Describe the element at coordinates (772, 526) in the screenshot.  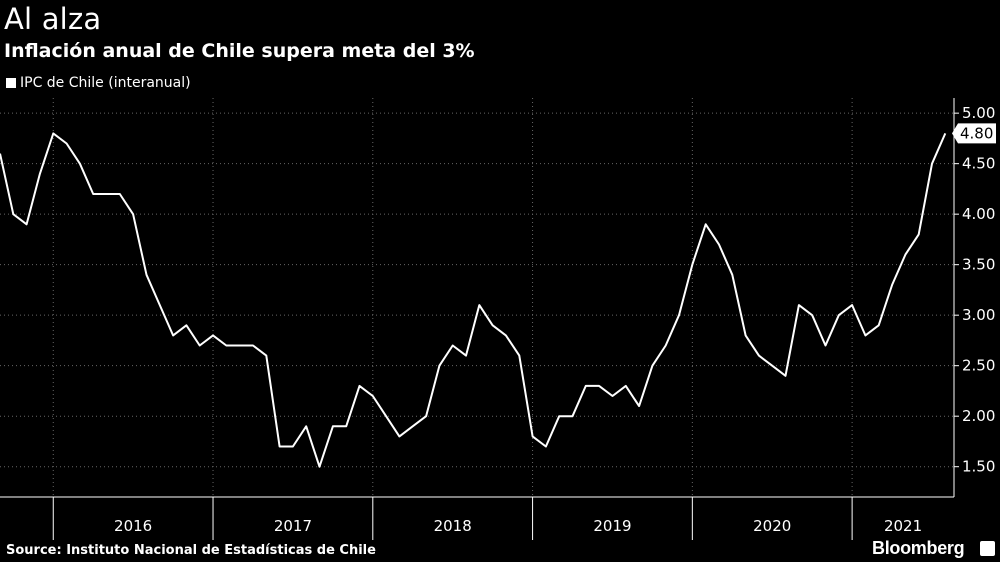
I see `x-tick-label: 2020` at that location.